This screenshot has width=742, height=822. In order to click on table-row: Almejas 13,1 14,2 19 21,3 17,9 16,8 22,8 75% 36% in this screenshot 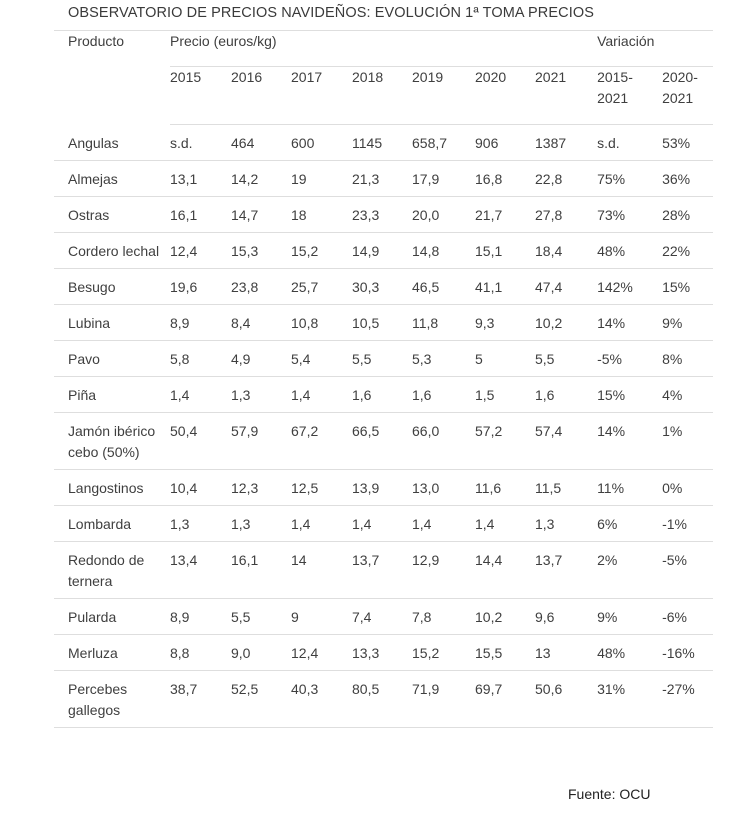, I will do `click(384, 178)`.